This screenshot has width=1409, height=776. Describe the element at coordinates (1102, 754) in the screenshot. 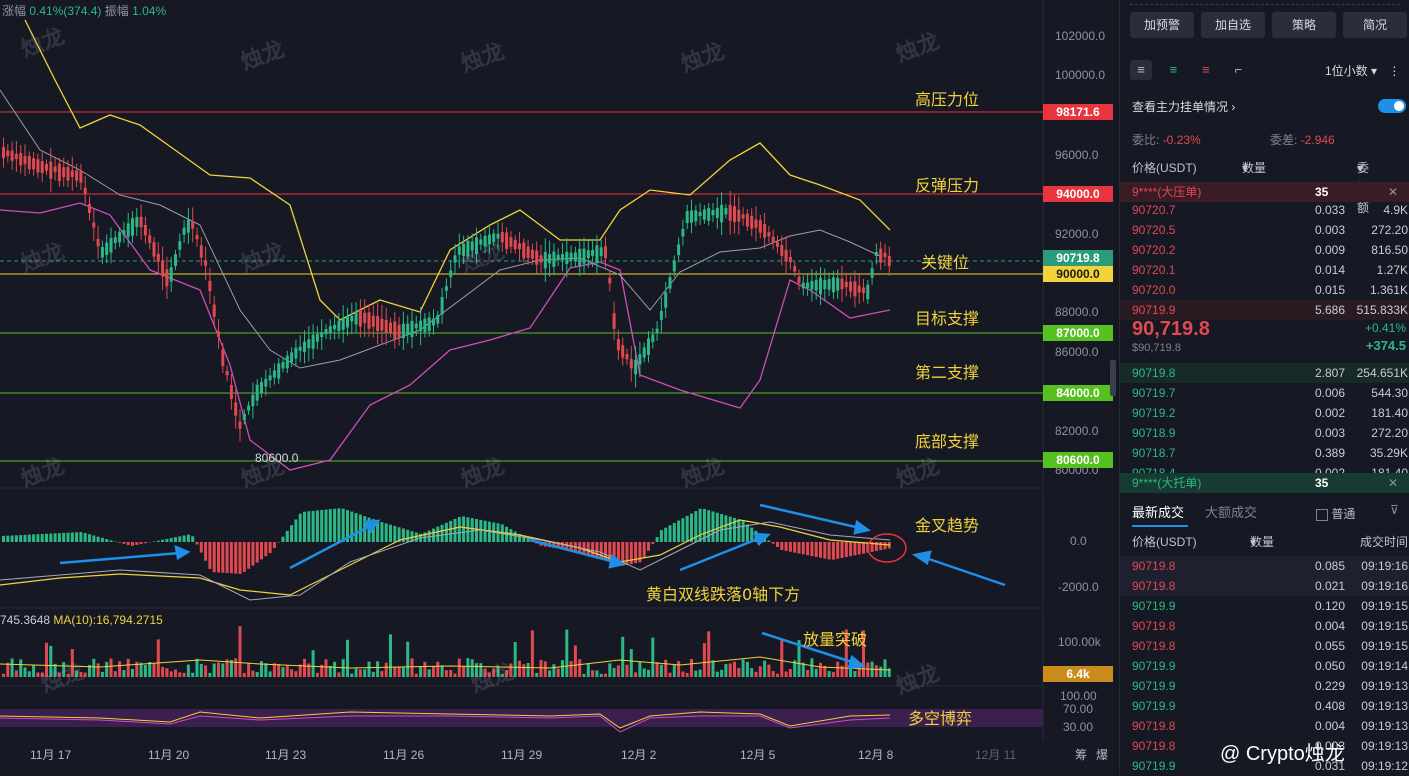

I see `liquidation-button: 爆` at that location.